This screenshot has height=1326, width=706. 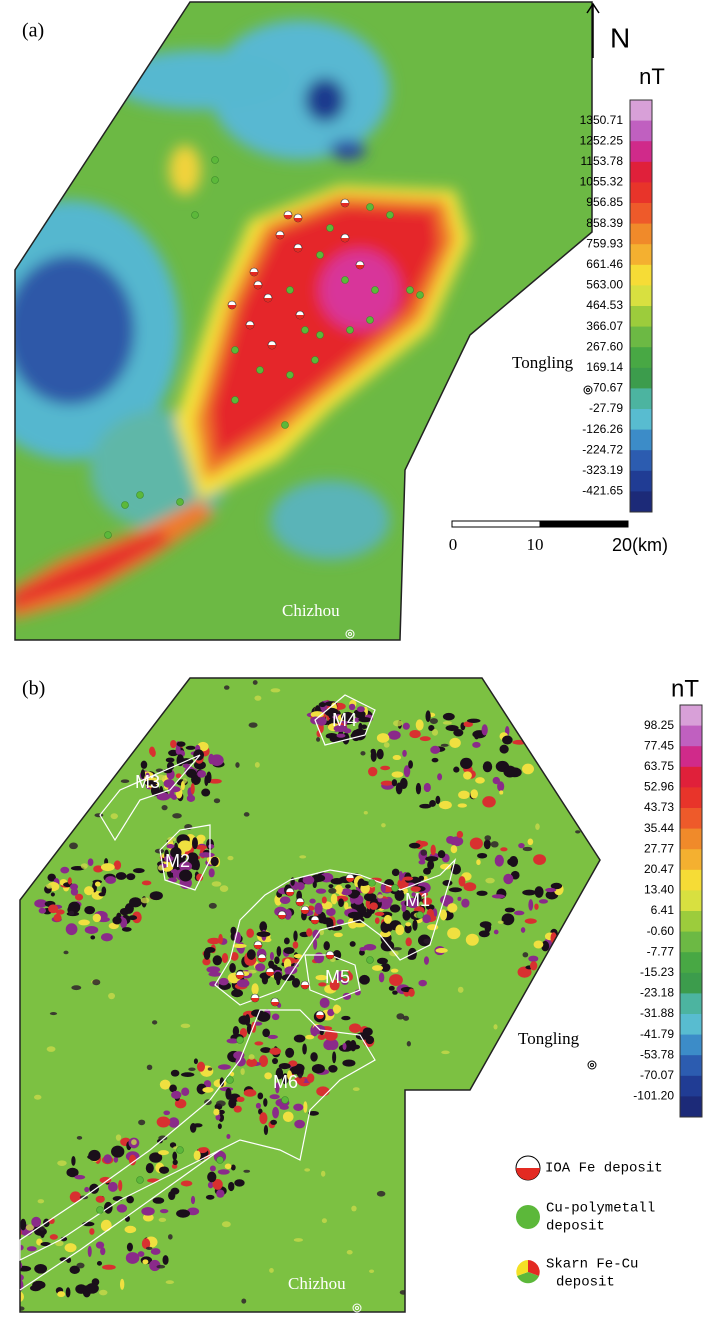 What do you see at coordinates (657, 1075) in the screenshot?
I see `colorbar-label: -70.07` at bounding box center [657, 1075].